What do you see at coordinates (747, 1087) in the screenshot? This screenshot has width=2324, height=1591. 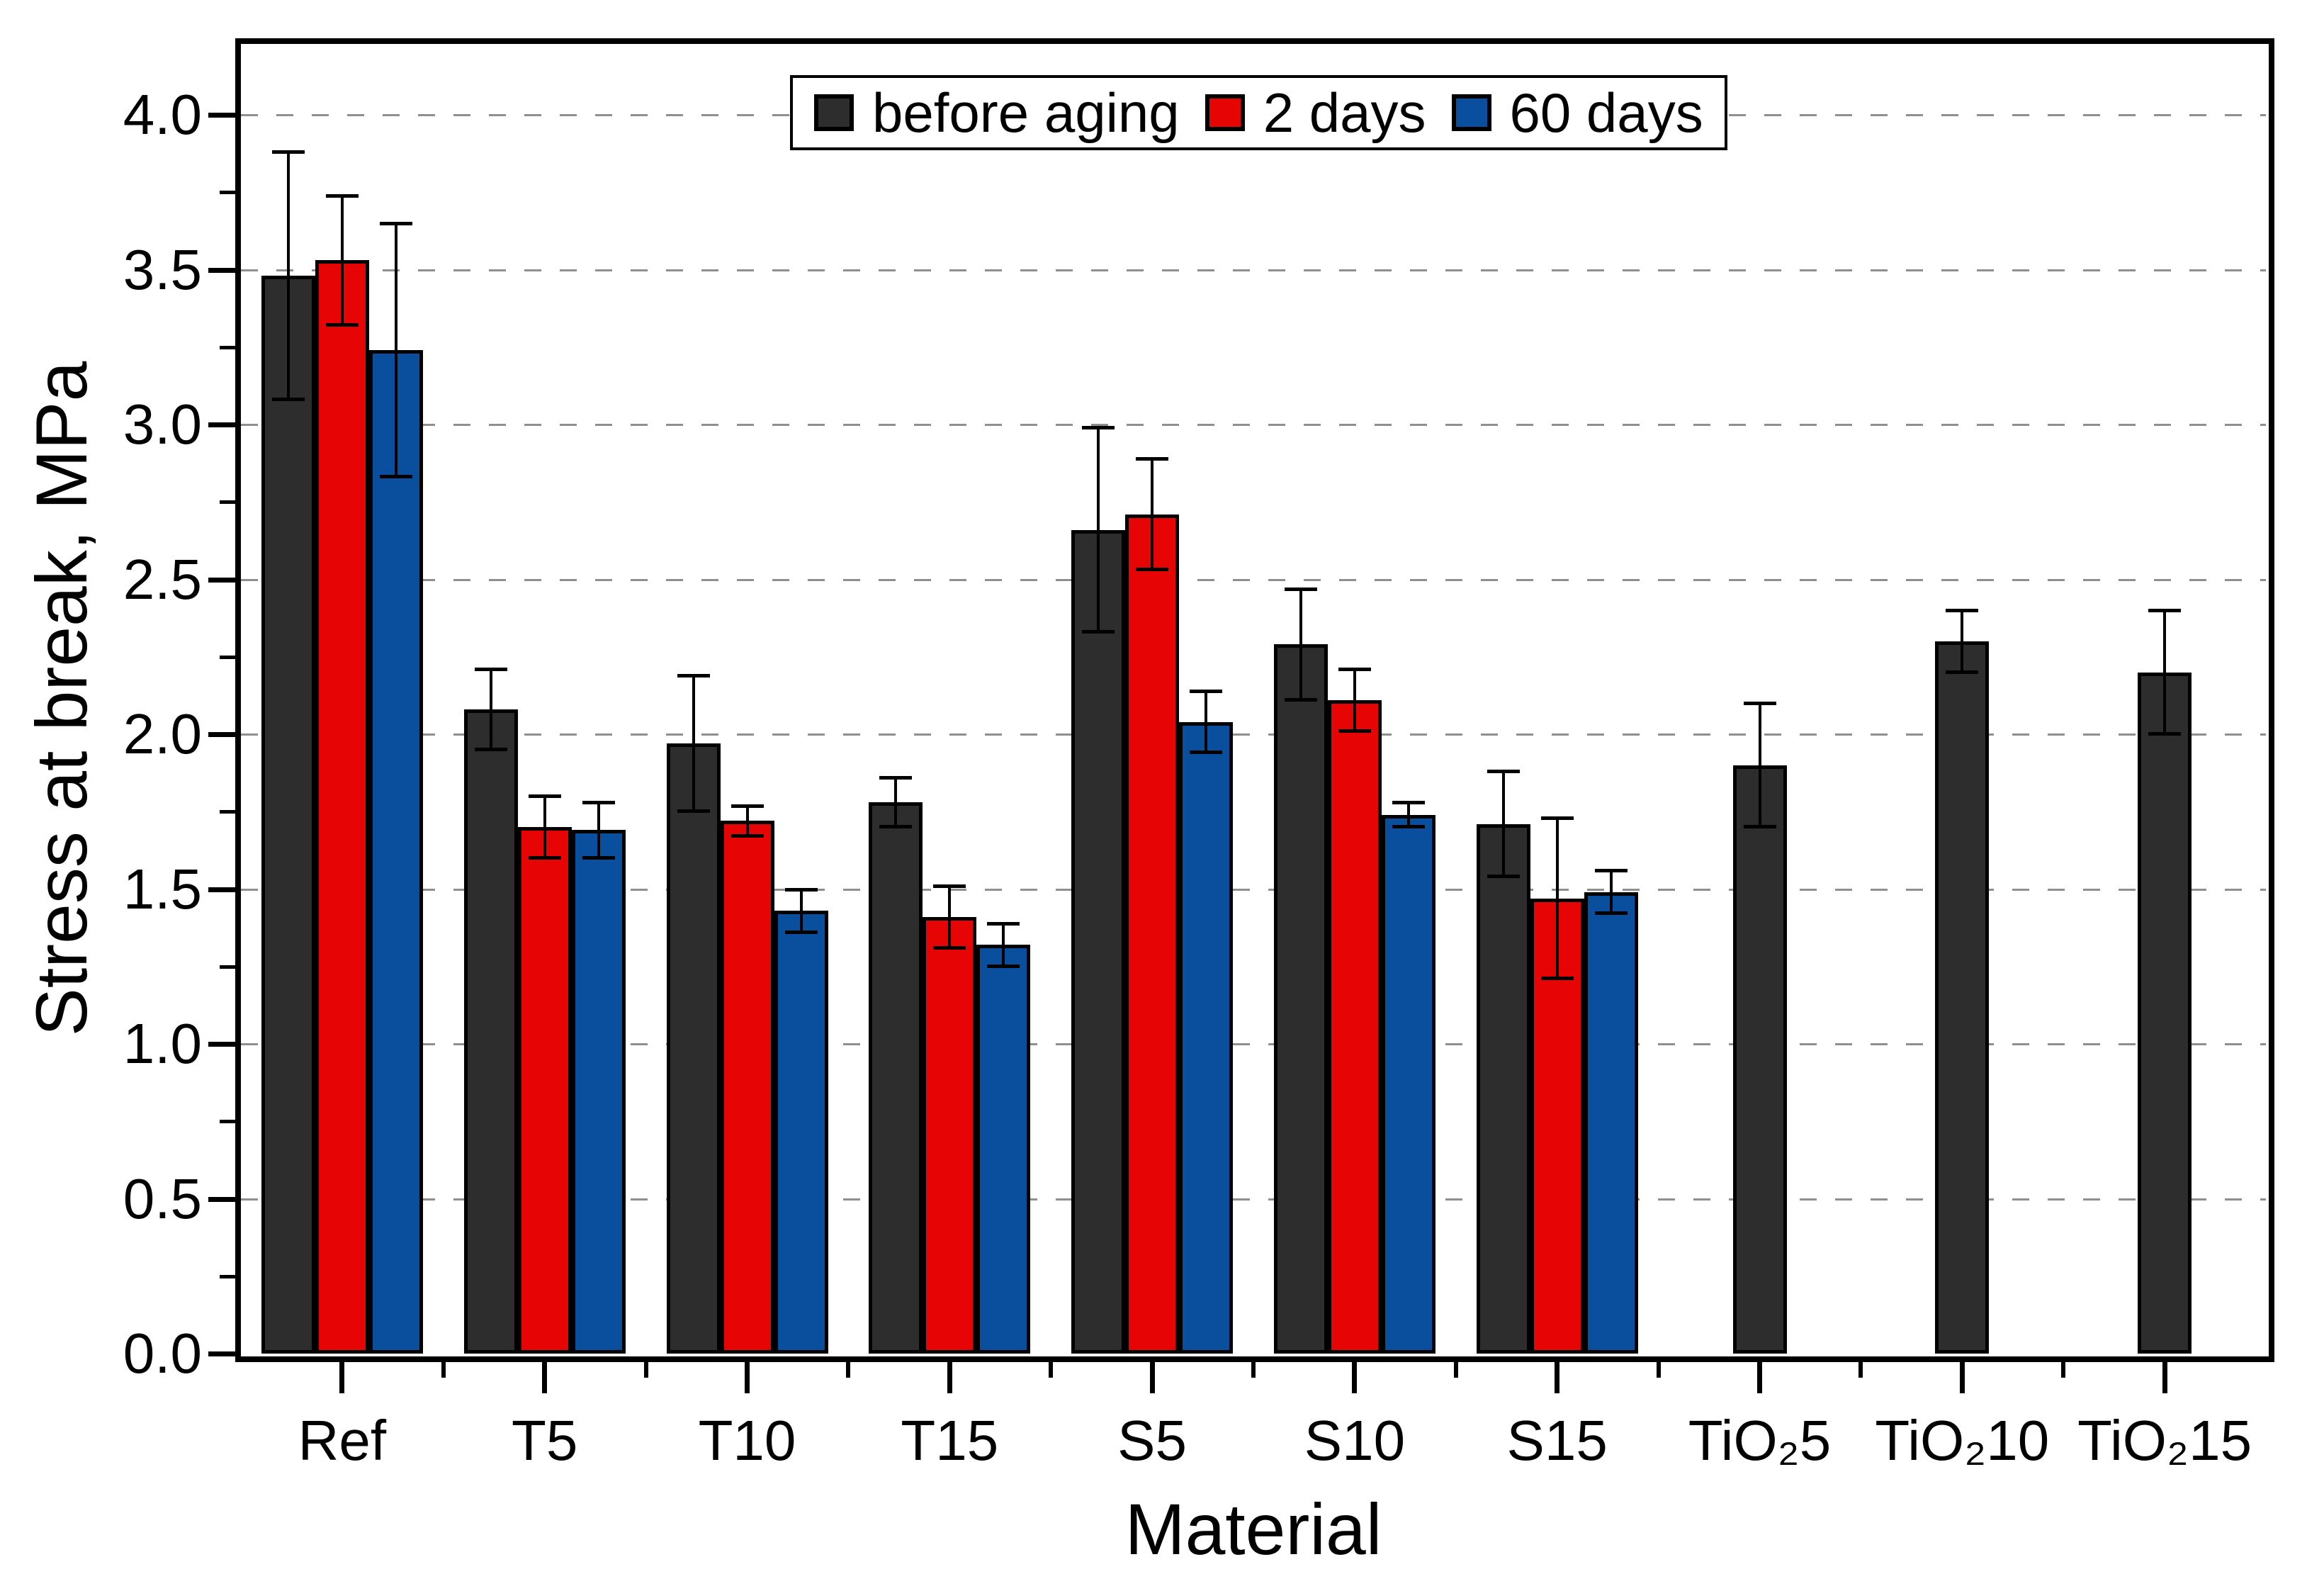 I see `bar-2-days-T10` at bounding box center [747, 1087].